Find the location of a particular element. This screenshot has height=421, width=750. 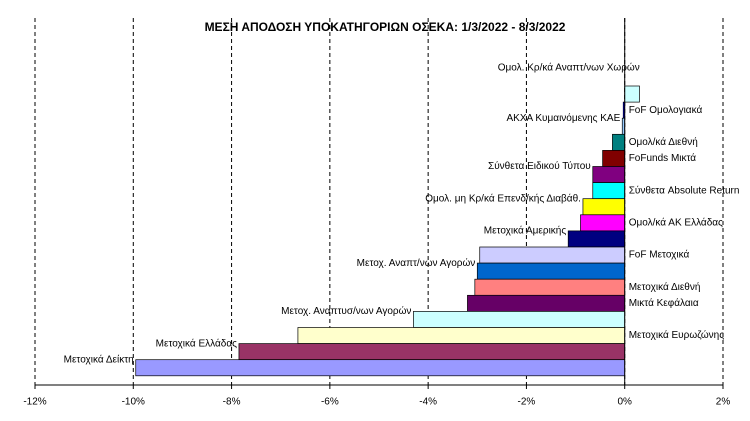

category-label: ΑΚΧΑ Κυμαινόμενης ΚΑΕ is located at coordinates (563, 118).